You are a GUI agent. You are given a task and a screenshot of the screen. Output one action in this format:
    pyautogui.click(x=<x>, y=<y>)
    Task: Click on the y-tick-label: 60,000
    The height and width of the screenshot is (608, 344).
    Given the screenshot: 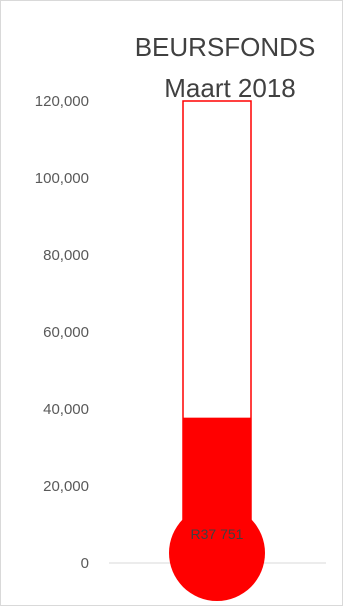 What is the action you would take?
    pyautogui.click(x=66, y=332)
    